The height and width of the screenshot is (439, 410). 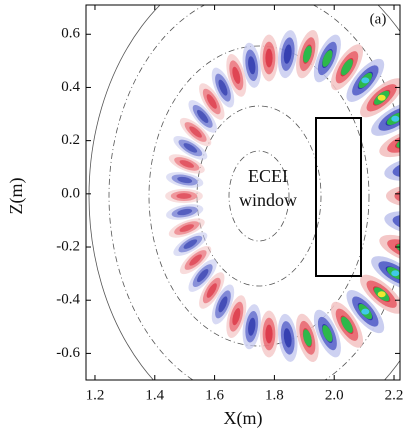 What do you see at coordinates (268, 200) in the screenshot?
I see `annotation: window` at bounding box center [268, 200].